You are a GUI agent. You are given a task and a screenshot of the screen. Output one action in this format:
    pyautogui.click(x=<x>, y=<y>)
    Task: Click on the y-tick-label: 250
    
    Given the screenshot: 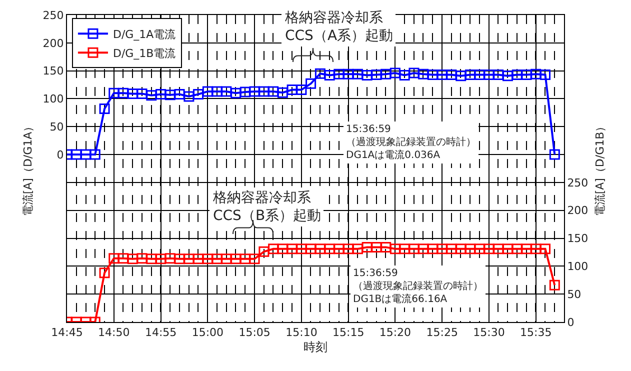 What is the action you would take?
    pyautogui.click(x=53, y=15)
    